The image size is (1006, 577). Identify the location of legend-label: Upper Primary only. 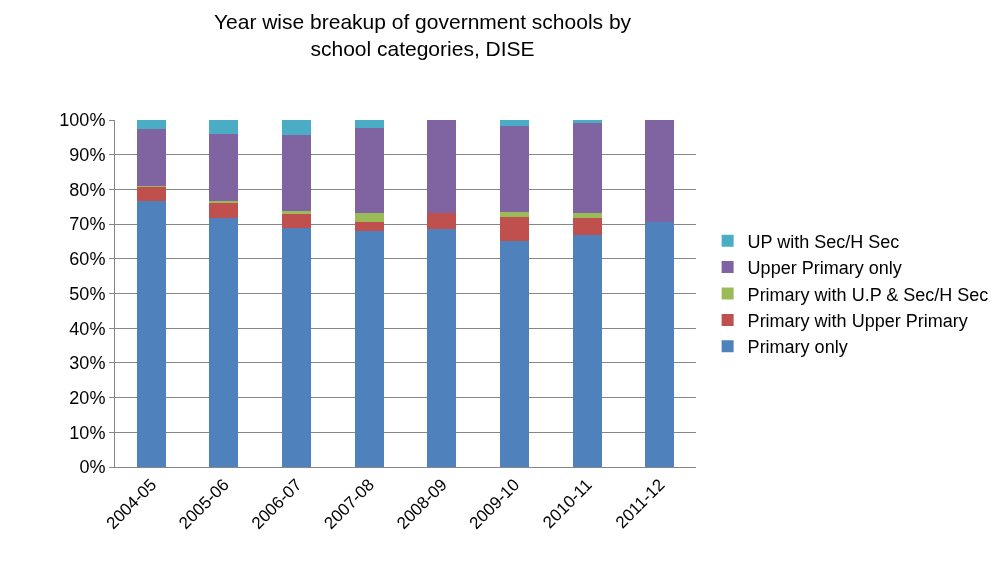
(824, 268).